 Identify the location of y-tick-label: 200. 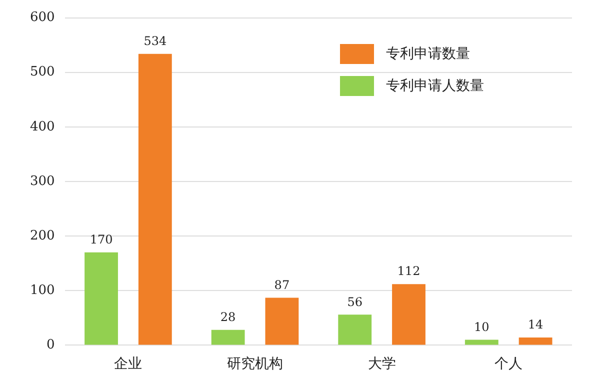
(42, 236).